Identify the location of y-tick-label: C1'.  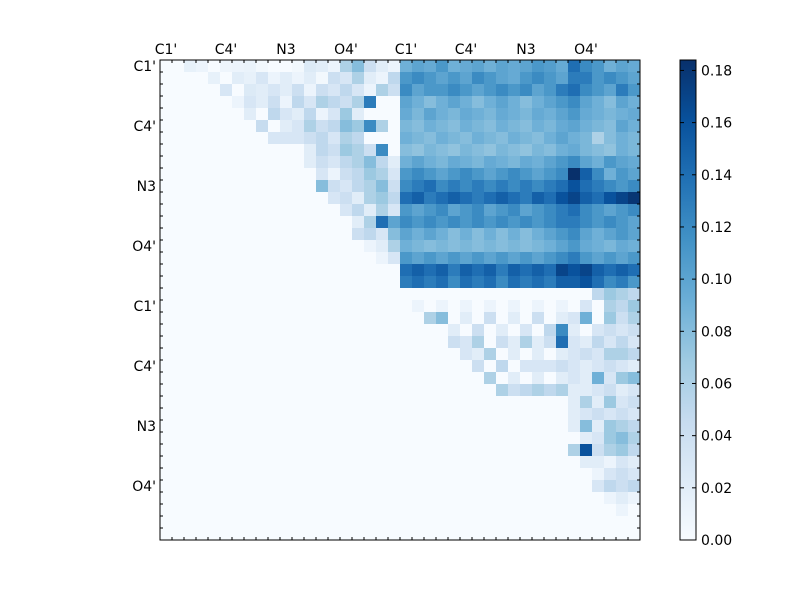
(144, 67).